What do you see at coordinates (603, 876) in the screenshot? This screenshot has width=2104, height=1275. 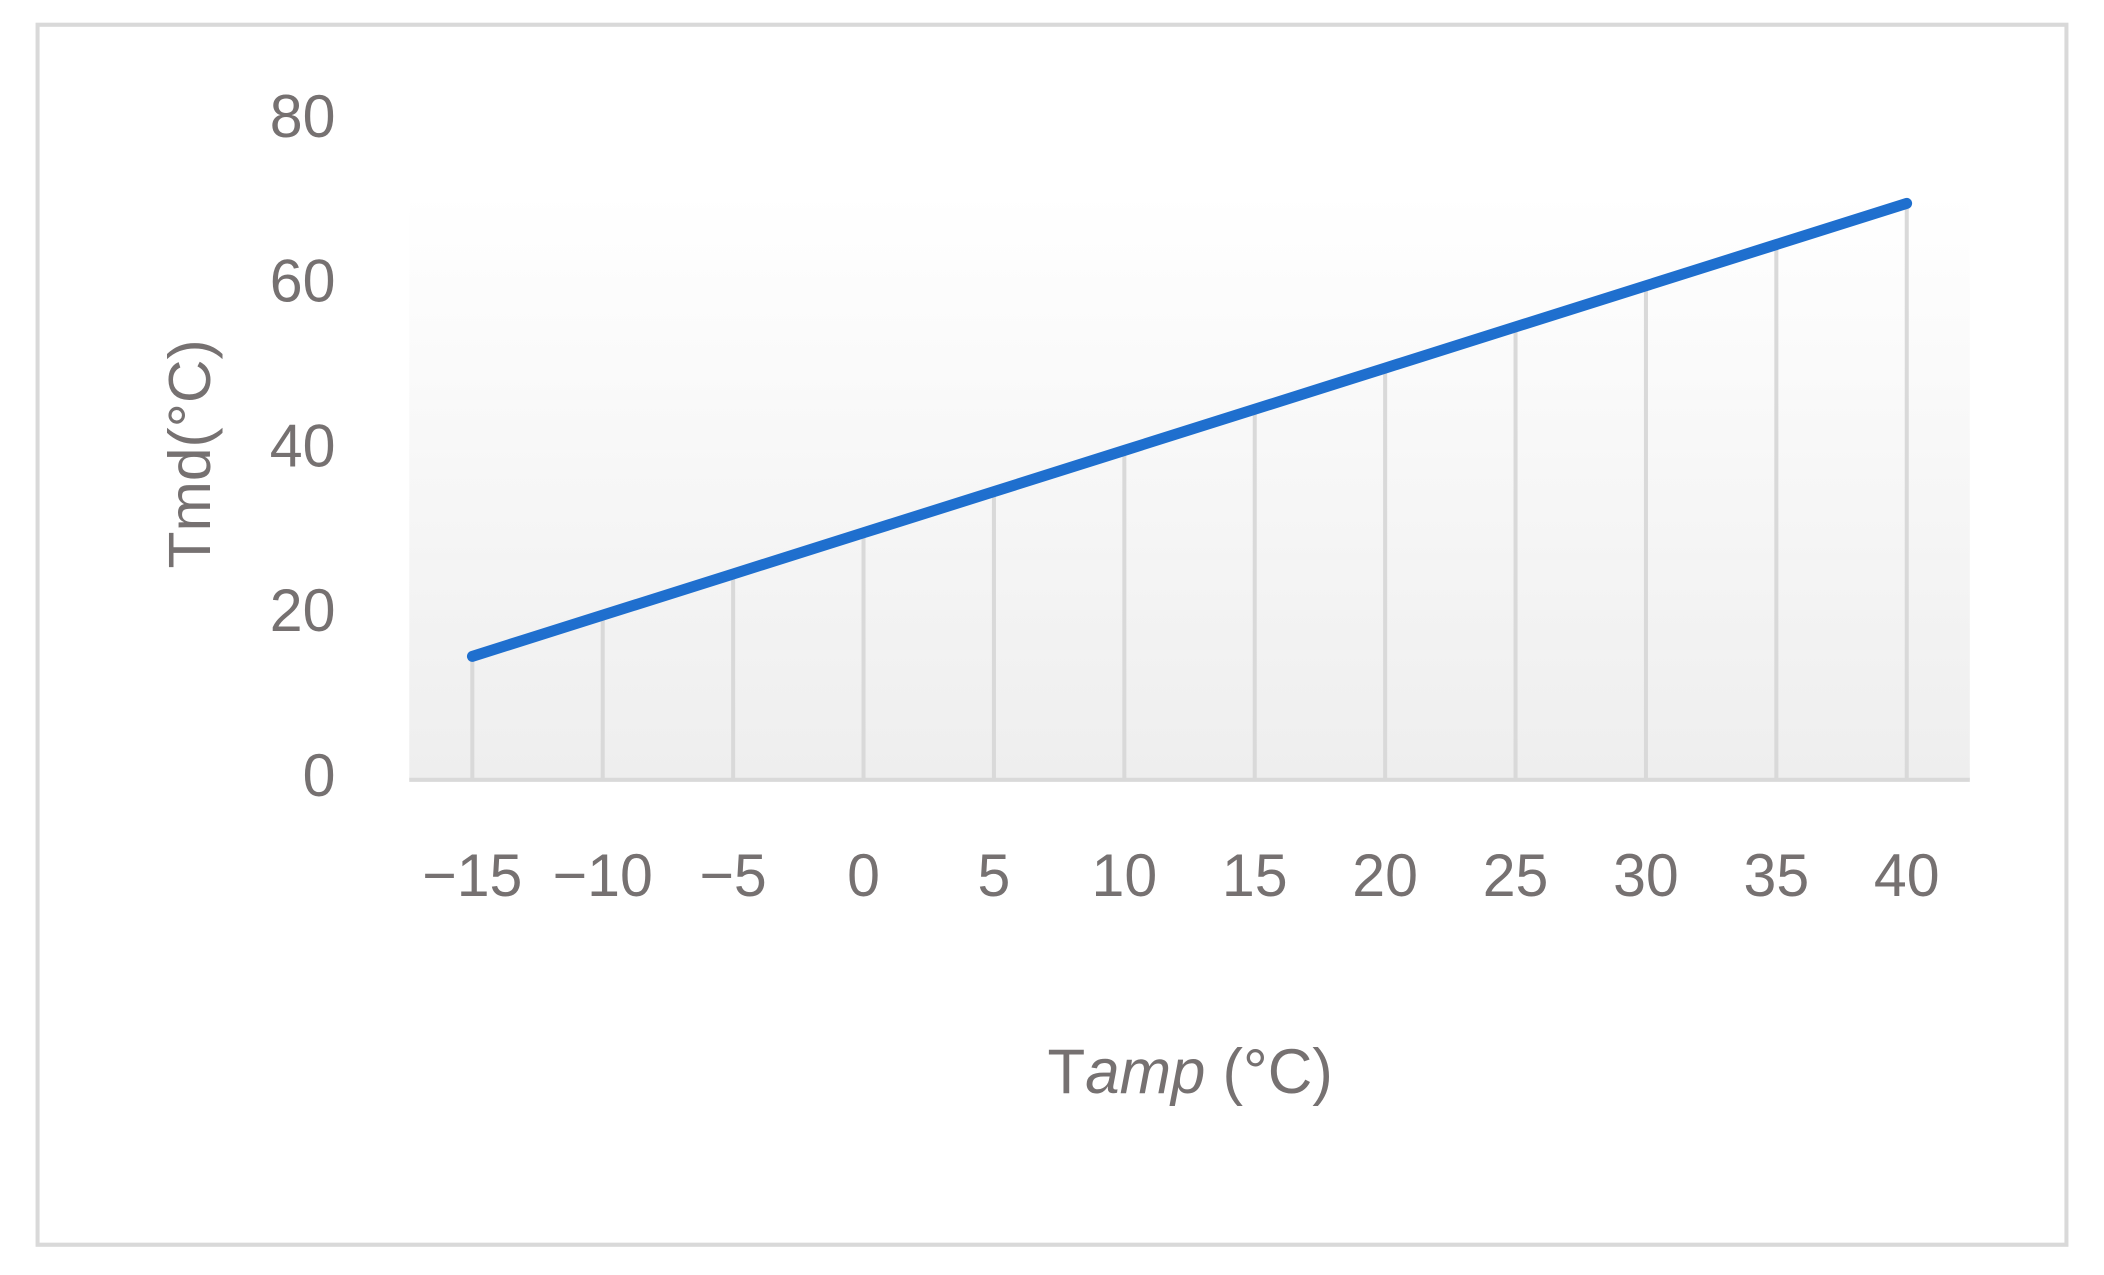 I see `x-tick-label: −10` at bounding box center [603, 876].